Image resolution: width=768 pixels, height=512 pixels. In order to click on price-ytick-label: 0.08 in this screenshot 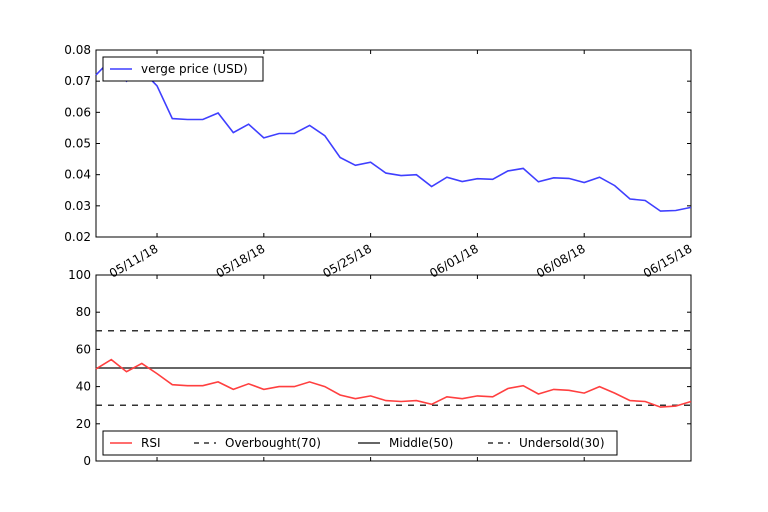, I will do `click(77, 50)`.